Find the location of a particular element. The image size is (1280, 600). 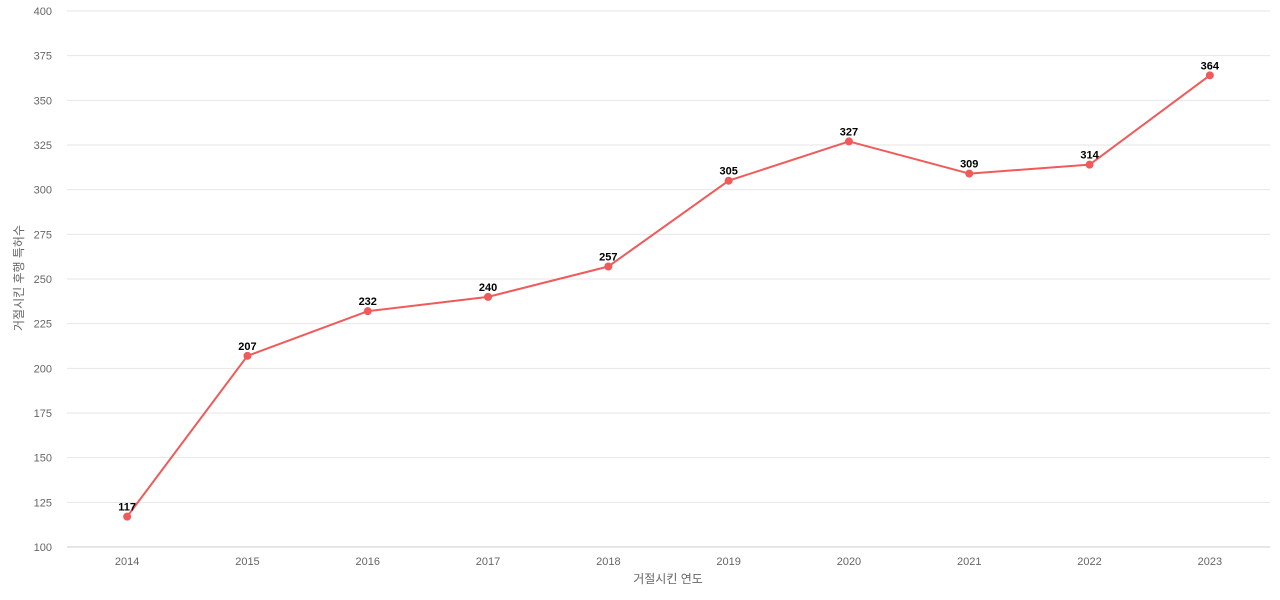

y-tick-label: 300 is located at coordinates (43, 191).